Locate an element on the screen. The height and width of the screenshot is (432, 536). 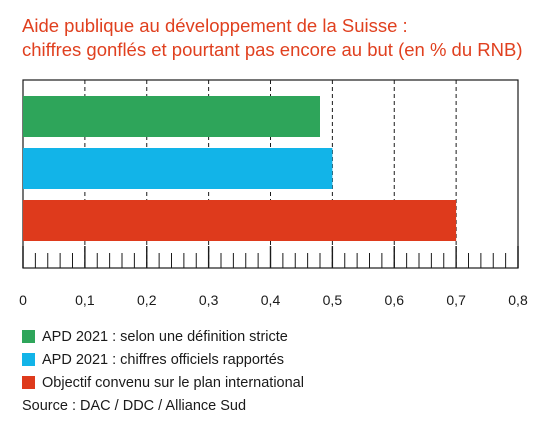
x-tick-label: 0,7 is located at coordinates (456, 300).